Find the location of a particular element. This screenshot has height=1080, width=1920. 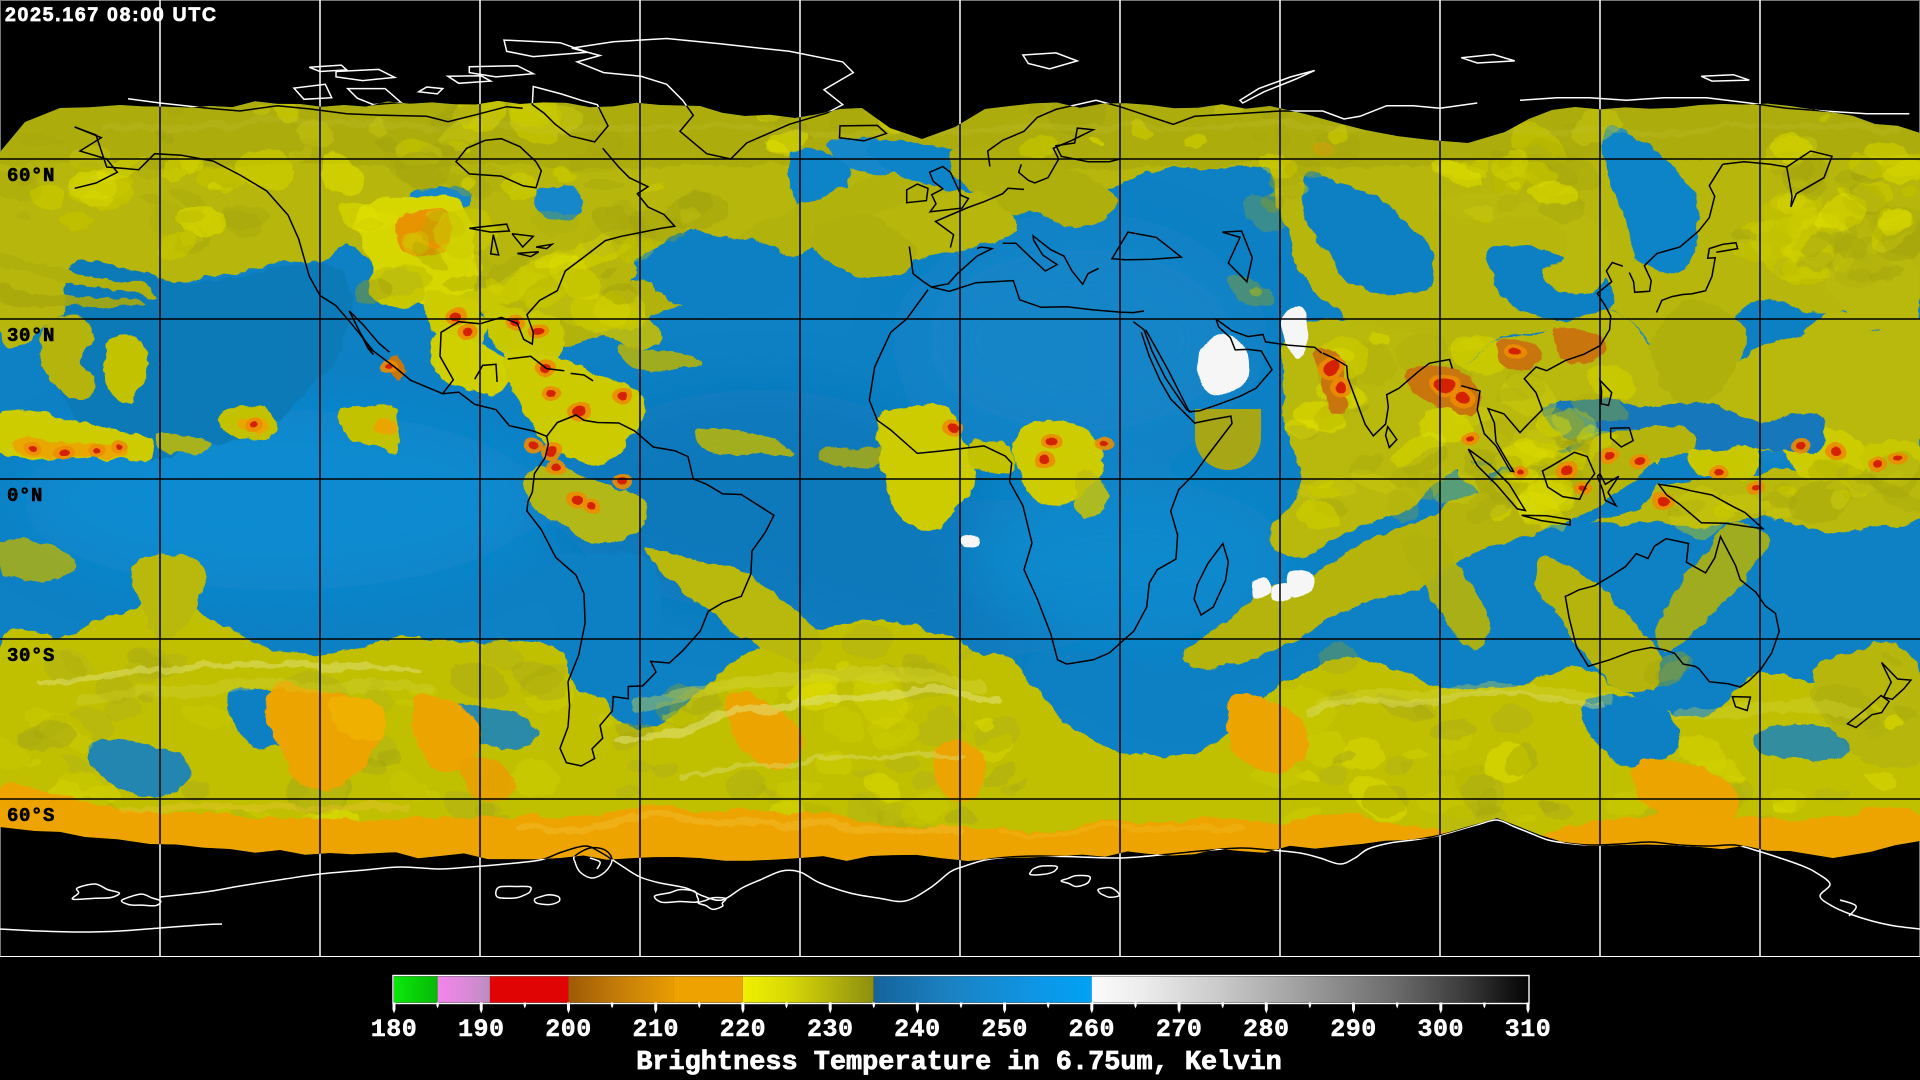

svg-text: 300 is located at coordinates (1441, 1029).